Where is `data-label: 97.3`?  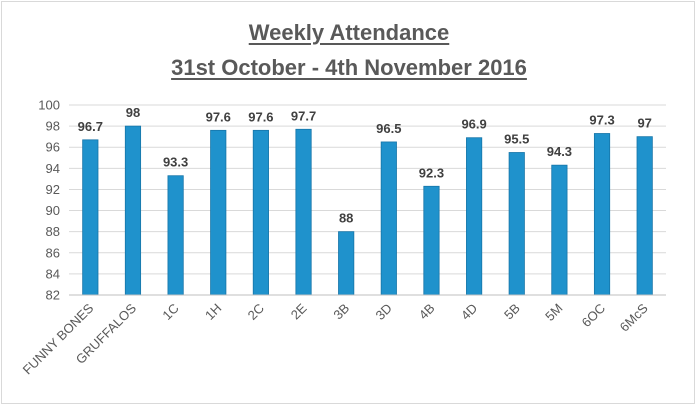
data-label: 97.3 is located at coordinates (601, 120).